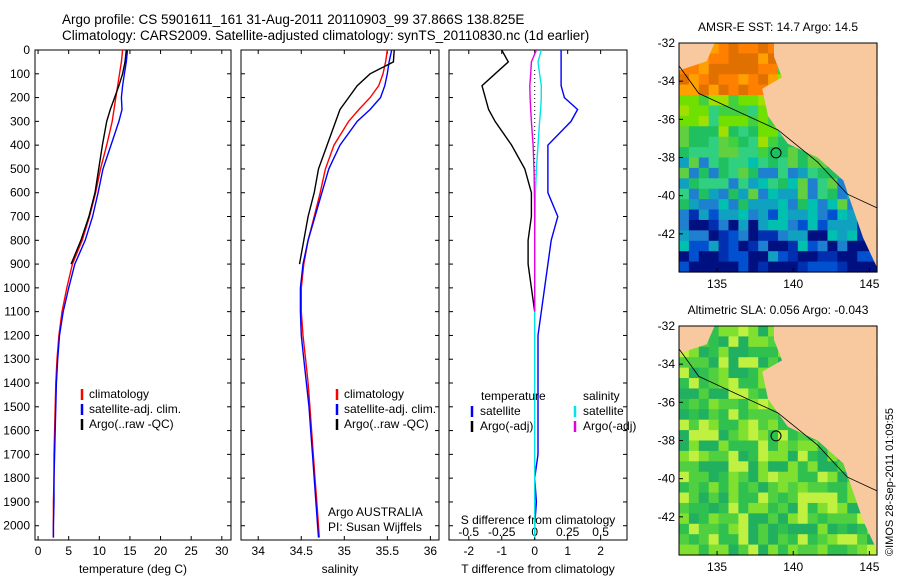  What do you see at coordinates (390, 409) in the screenshot?
I see `legend-label: satellite-adj. clim.` at bounding box center [390, 409].